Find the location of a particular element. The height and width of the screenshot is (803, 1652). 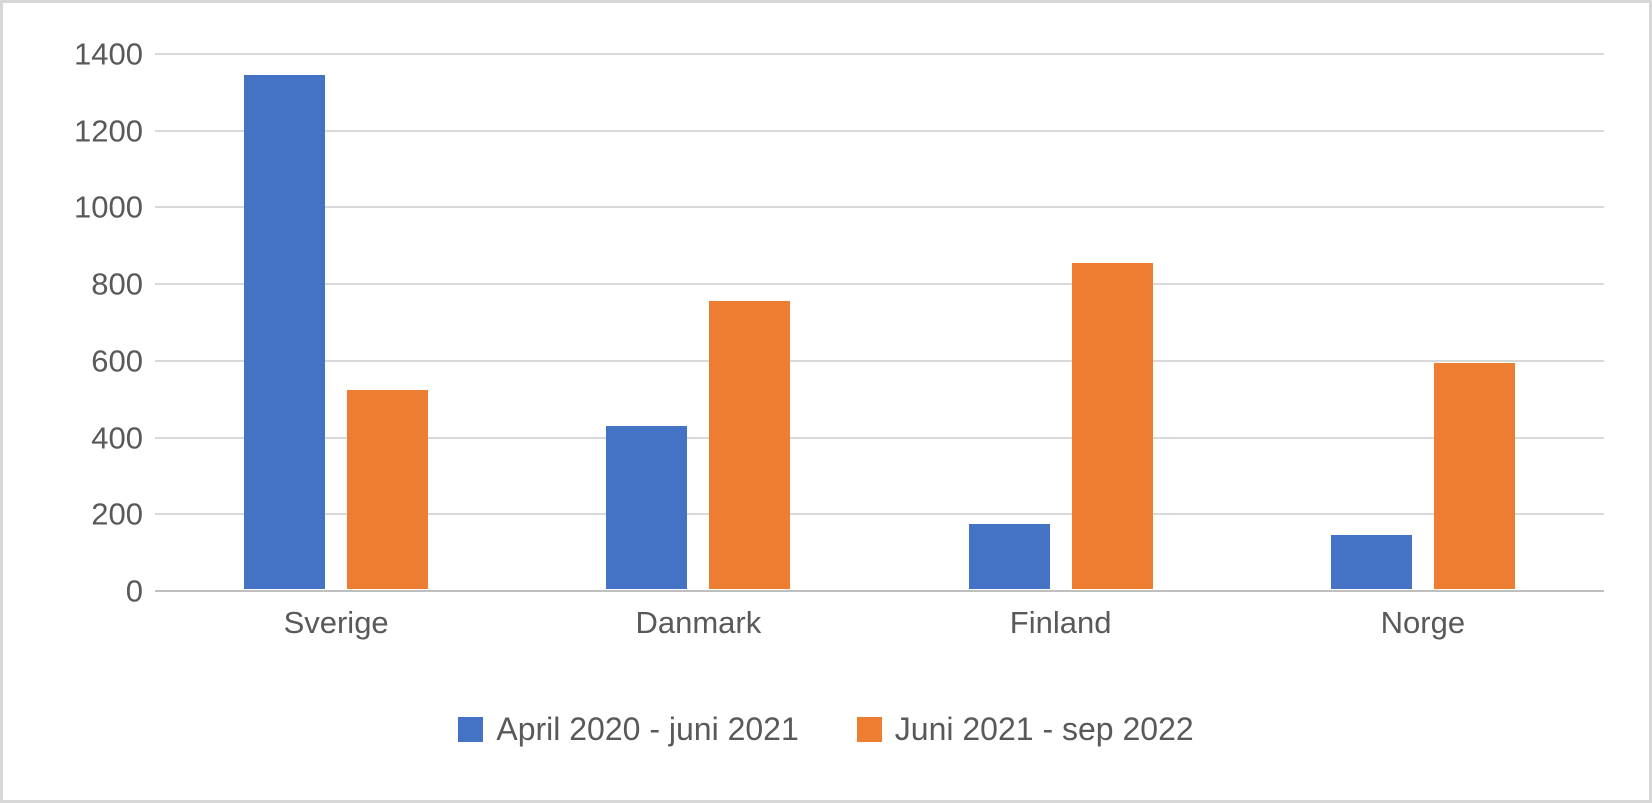

x-category-label-sverige: Sverige is located at coordinates (336, 622).